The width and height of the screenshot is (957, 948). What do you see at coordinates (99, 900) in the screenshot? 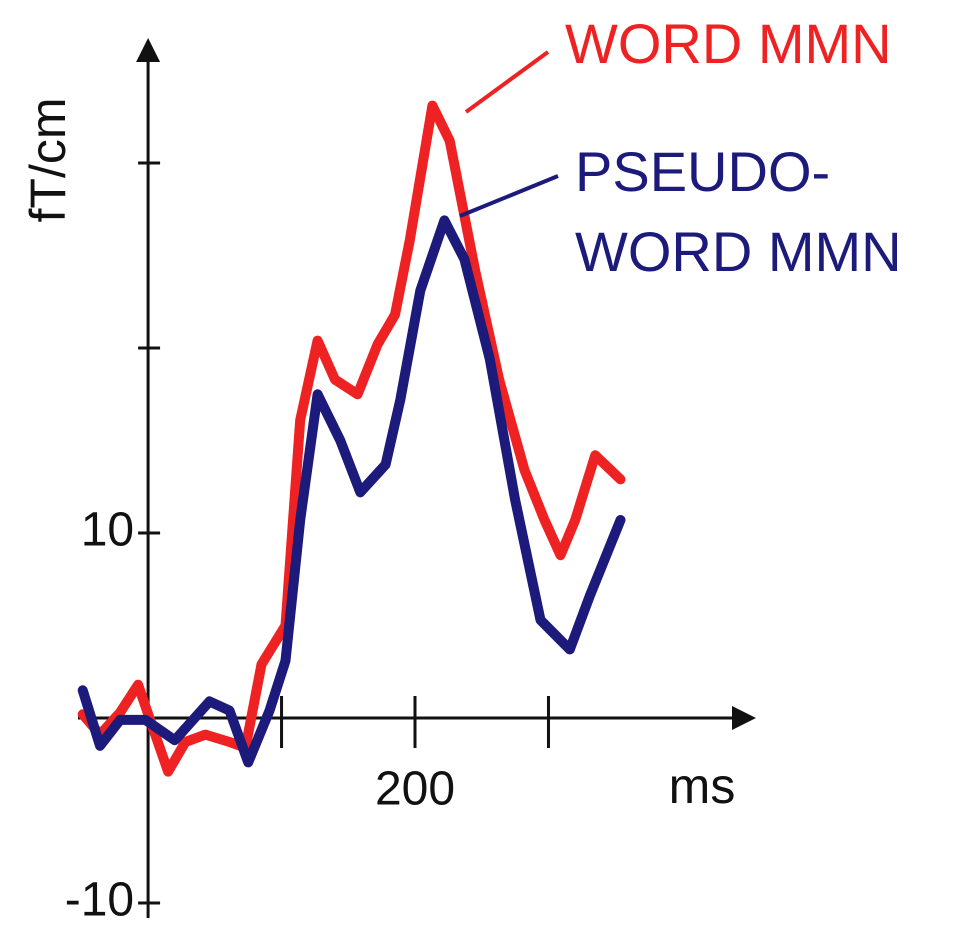
I see `y-tick-label: -10` at bounding box center [99, 900].